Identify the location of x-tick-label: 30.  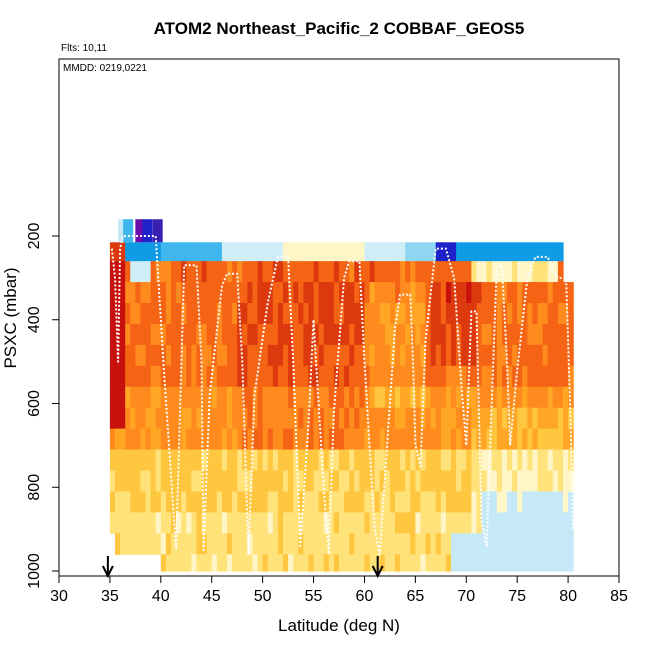
(59, 596).